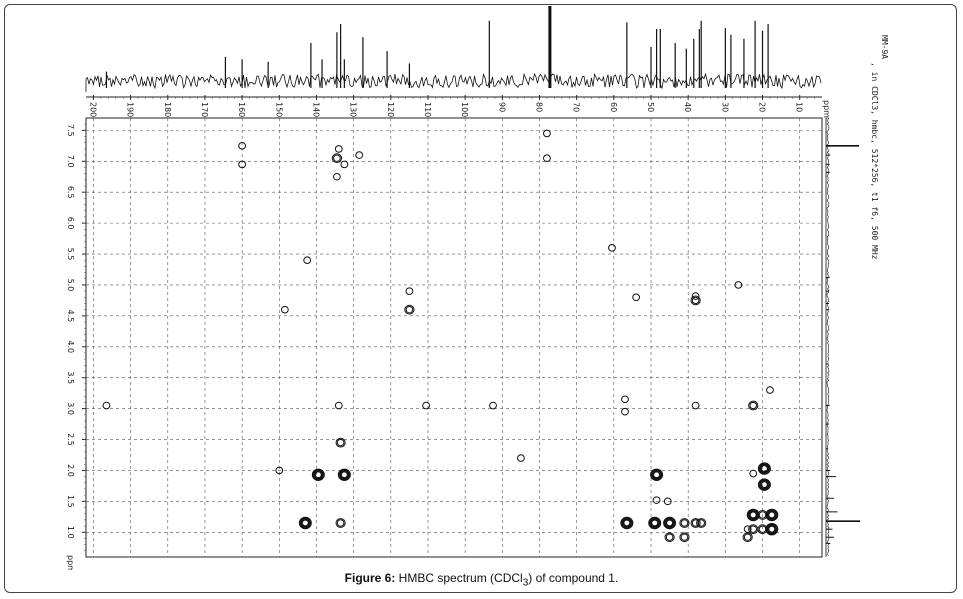  I want to click on y-tick-label: 4.0, so click(70, 346).